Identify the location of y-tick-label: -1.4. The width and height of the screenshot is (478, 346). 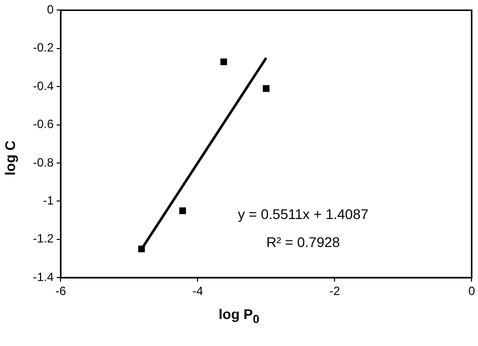
(43, 277).